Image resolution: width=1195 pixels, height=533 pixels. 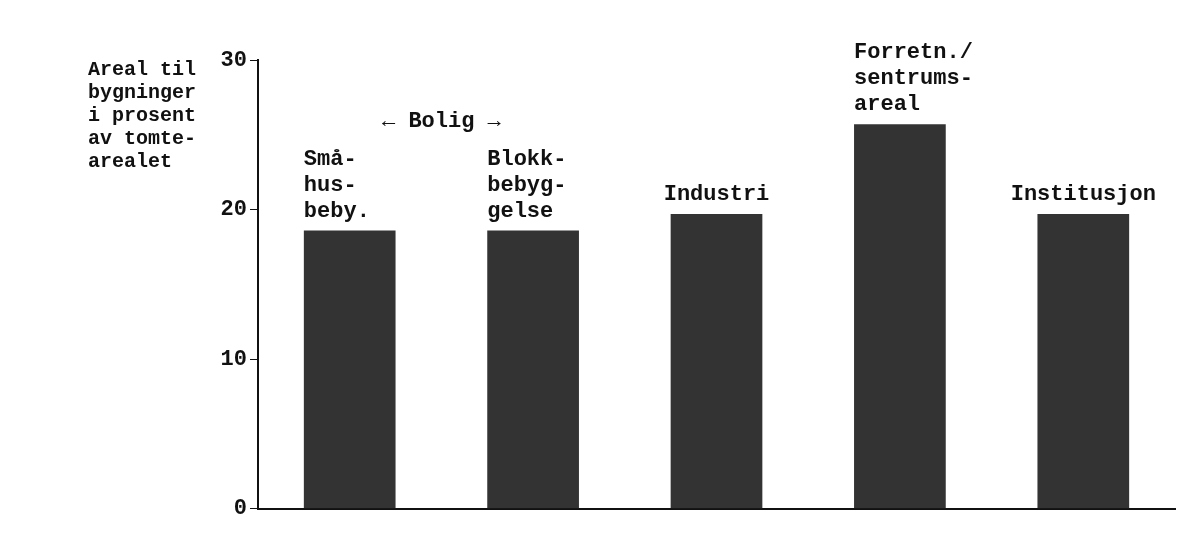 What do you see at coordinates (716, 195) in the screenshot?
I see `x-tick-label: Industri` at bounding box center [716, 195].